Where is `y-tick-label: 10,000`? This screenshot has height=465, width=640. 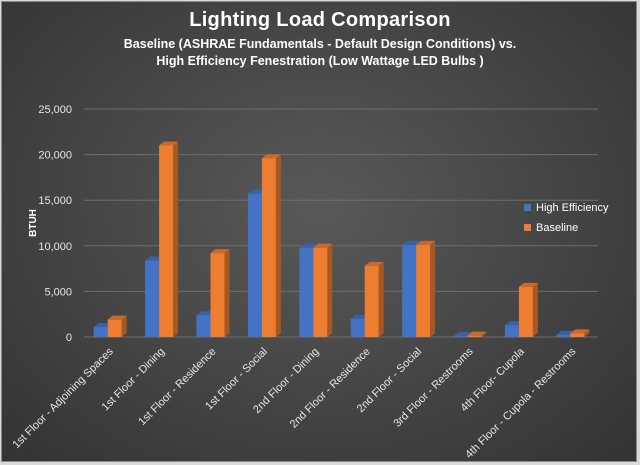 y-tick-label: 10,000 is located at coordinates (55, 247).